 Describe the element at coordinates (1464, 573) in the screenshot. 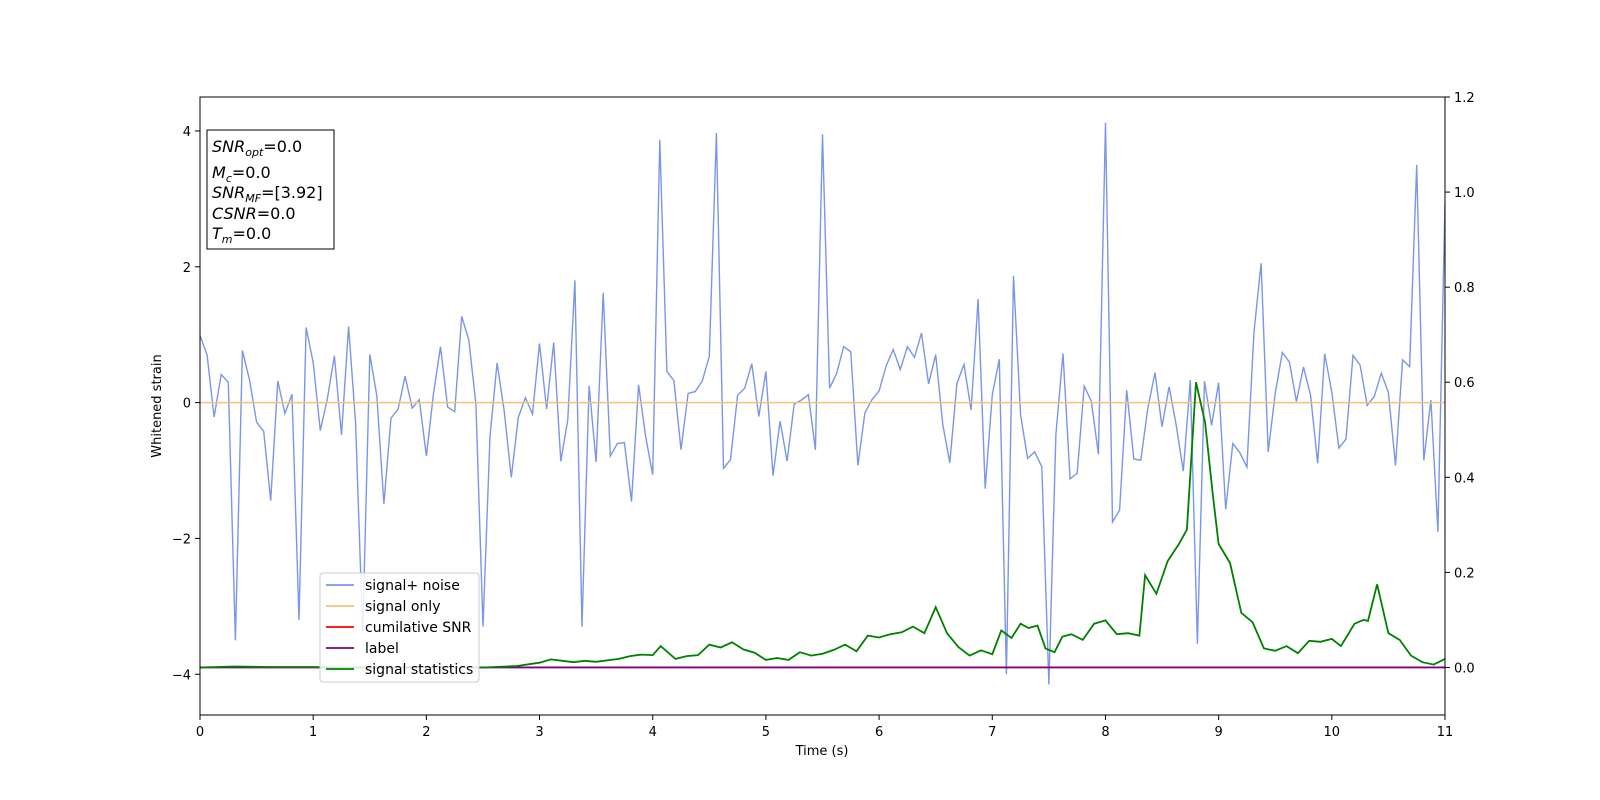

I see `y2-tick-label: 0.2` at that location.